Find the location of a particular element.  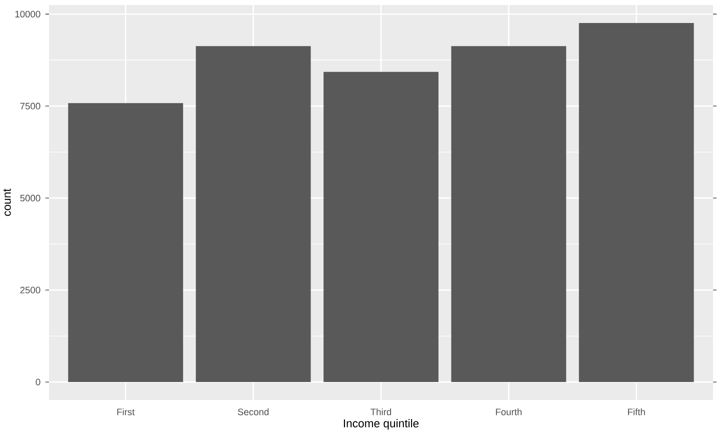

x-tick-label: Fourth is located at coordinates (509, 412).